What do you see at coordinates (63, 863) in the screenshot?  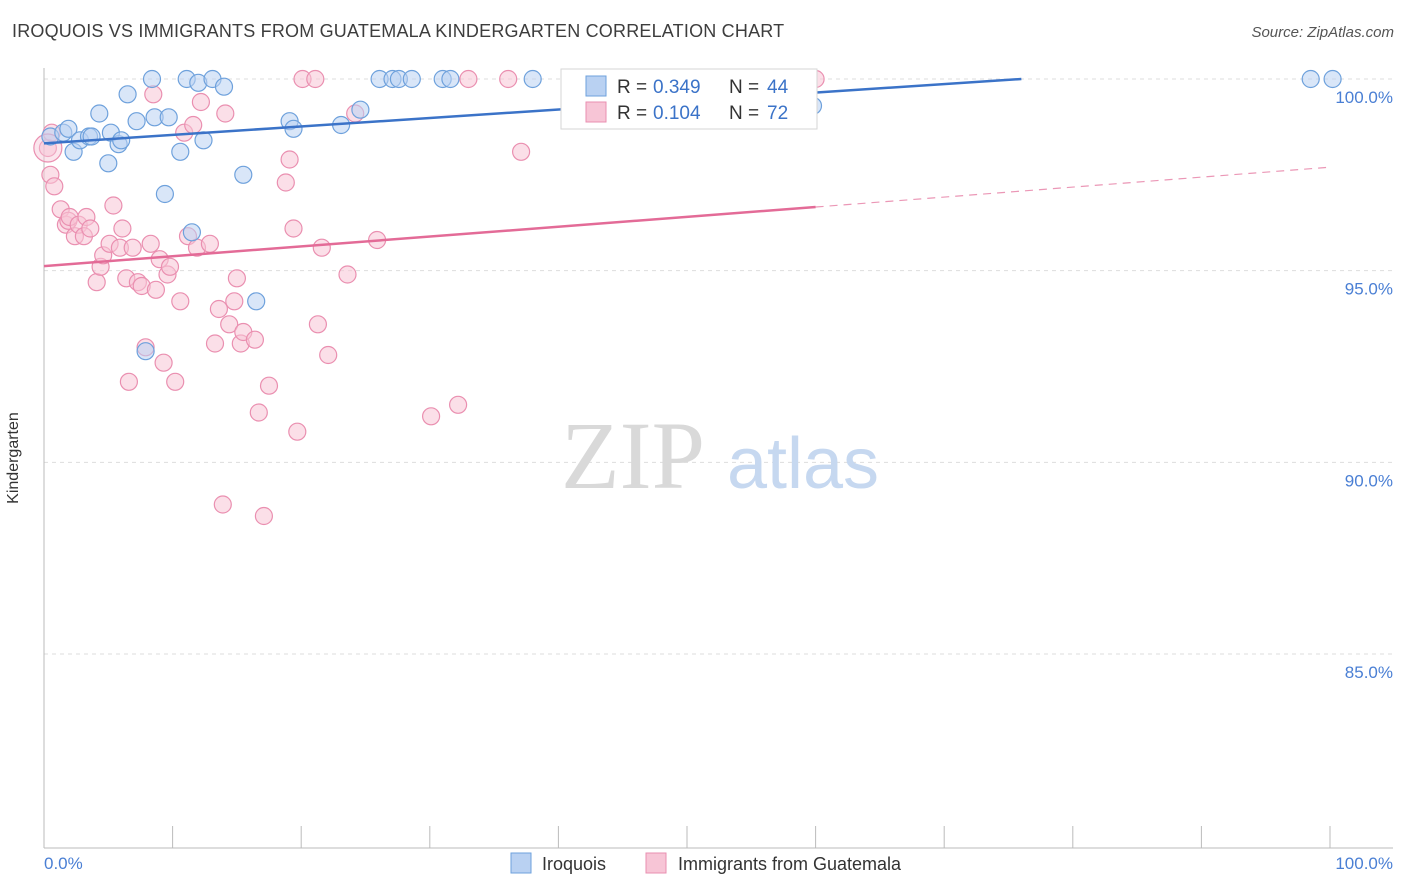 I see `x-tick-label-0: 0.0%` at bounding box center [63, 863].